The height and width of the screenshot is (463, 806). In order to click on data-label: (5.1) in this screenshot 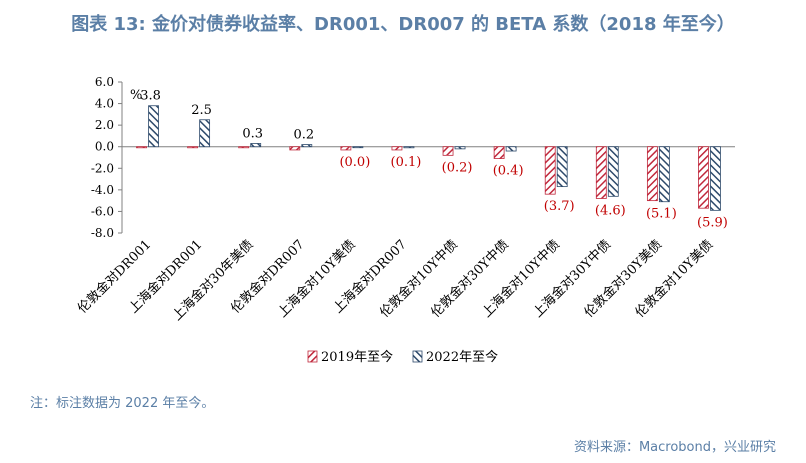, I will do `click(661, 214)`.